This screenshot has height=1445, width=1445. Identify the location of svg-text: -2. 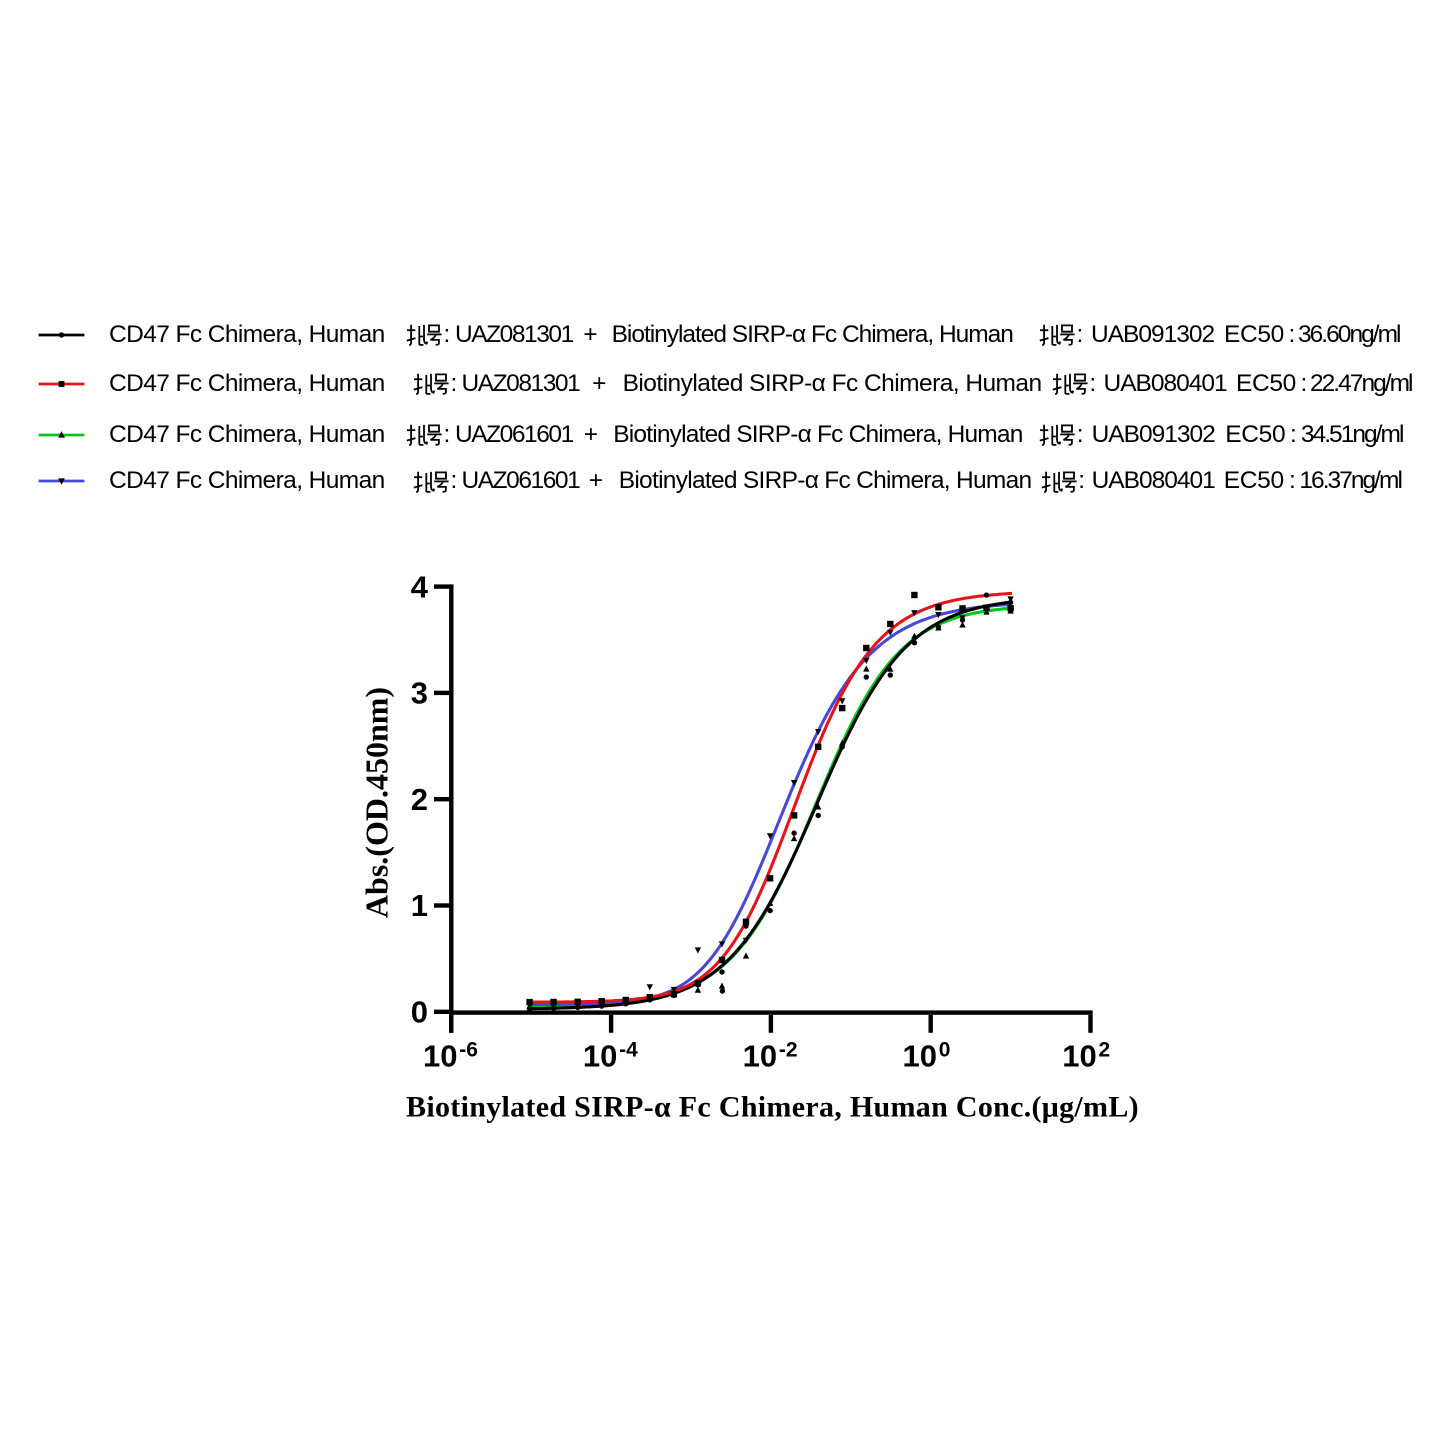
(788, 1050).